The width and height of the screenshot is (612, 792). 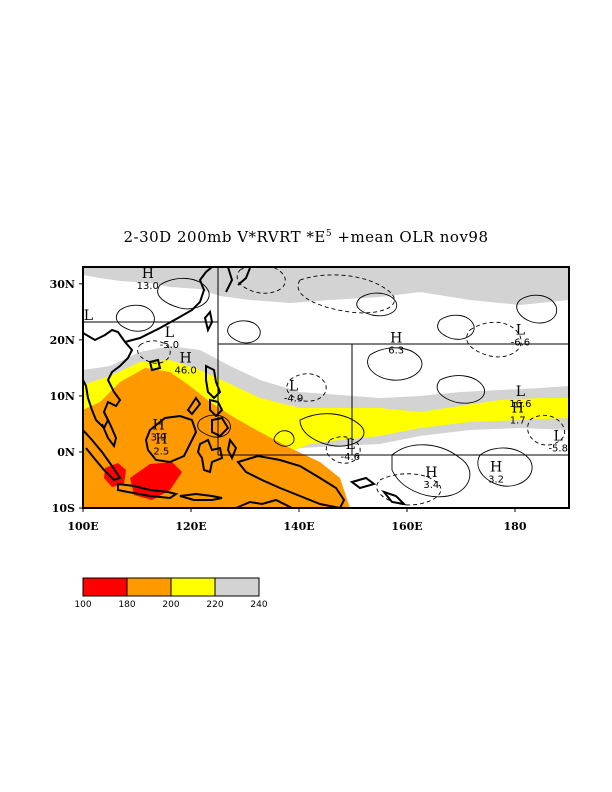 I want to click on x-tick-label: 160E, so click(x=406, y=526).